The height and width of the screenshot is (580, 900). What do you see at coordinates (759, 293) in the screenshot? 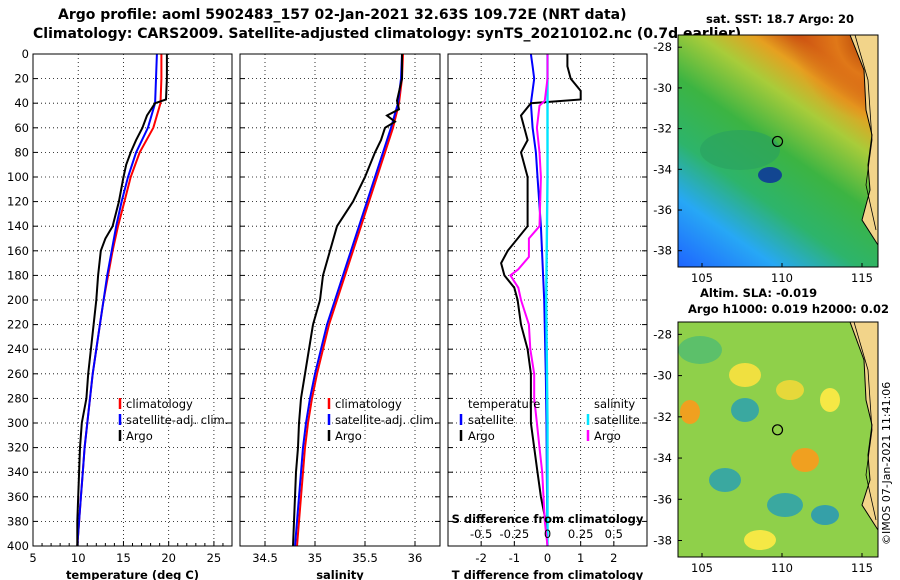
I see `sla-map-title: Altim. SLA: -0.019` at bounding box center [759, 293].